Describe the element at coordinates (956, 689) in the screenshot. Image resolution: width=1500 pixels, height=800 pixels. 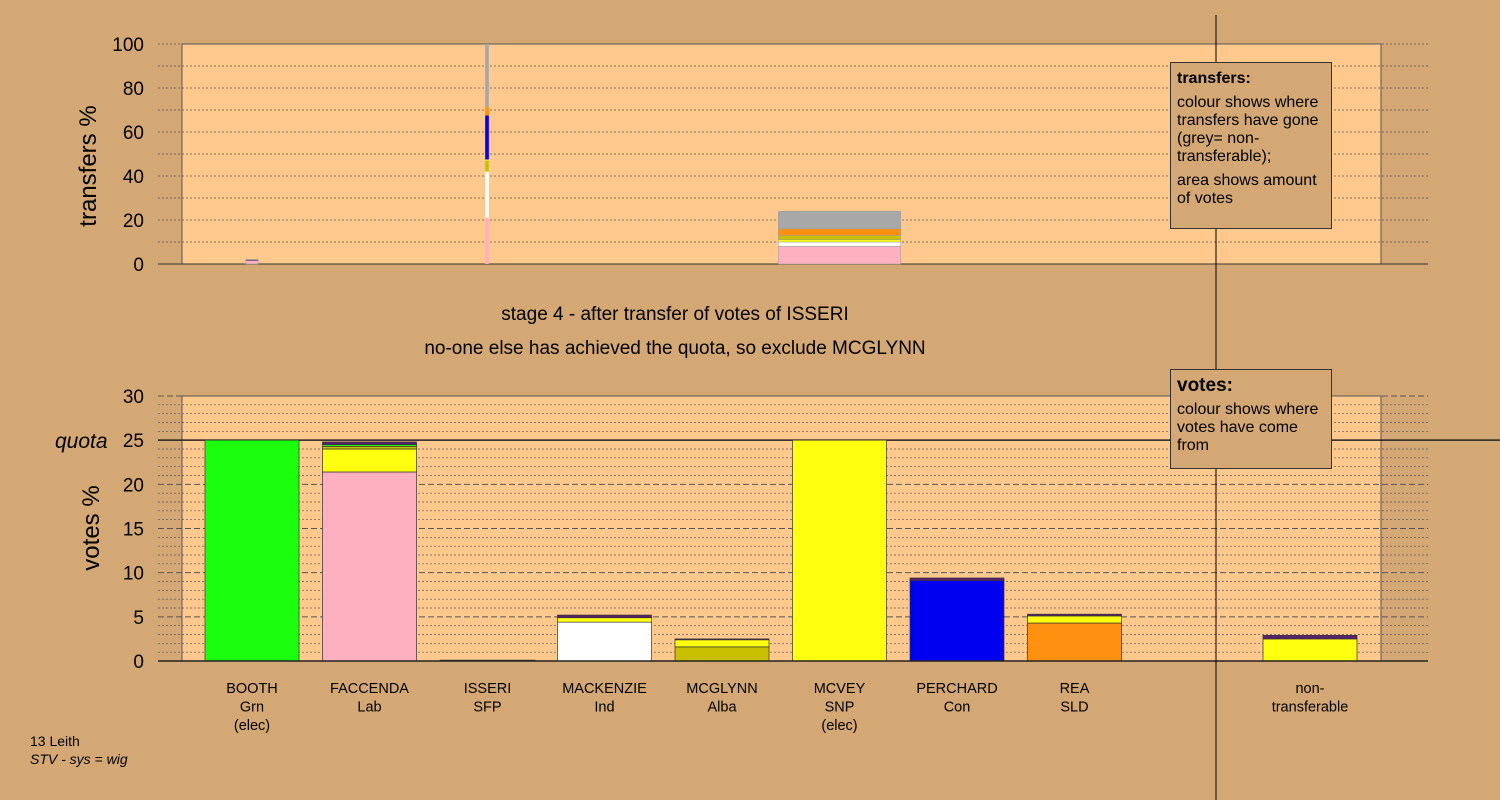
I see `candidate-name-label: PERCHARD` at that location.